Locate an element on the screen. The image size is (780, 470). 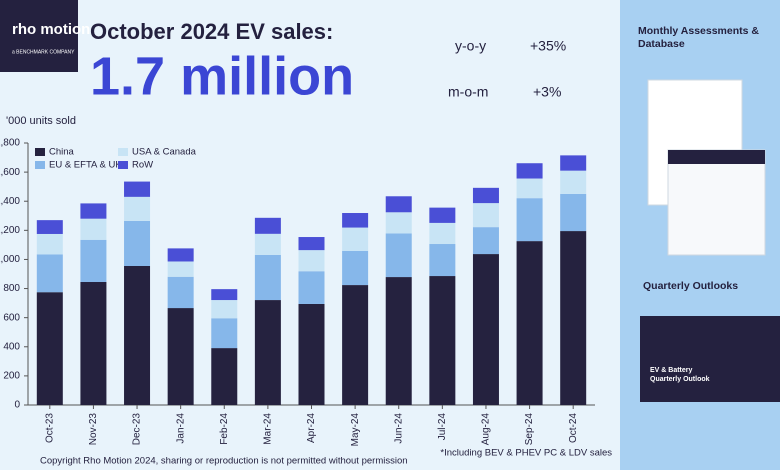
x-tick-label: Nov-23 is located at coordinates (93, 429).